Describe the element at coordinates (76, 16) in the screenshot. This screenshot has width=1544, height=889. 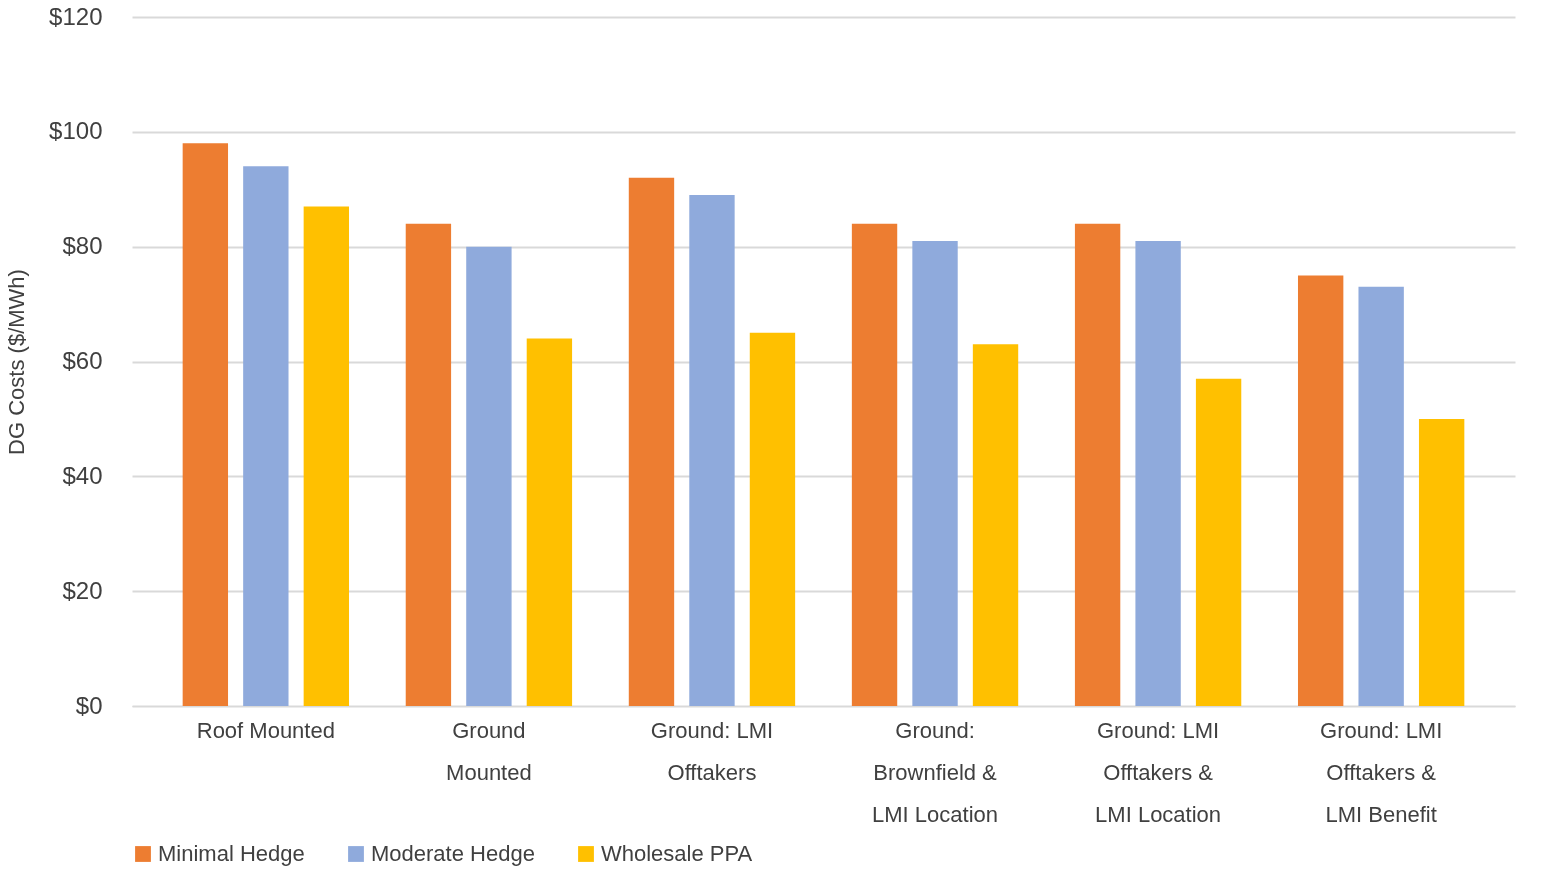
I see `y-tick-label: $120` at that location.